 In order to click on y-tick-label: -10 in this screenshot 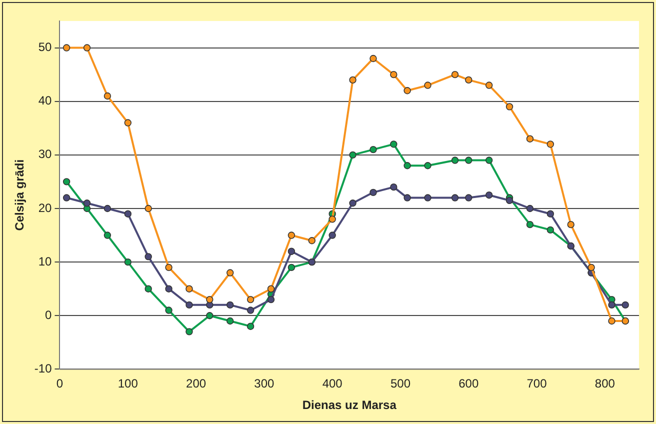, I will do `click(43, 369)`.